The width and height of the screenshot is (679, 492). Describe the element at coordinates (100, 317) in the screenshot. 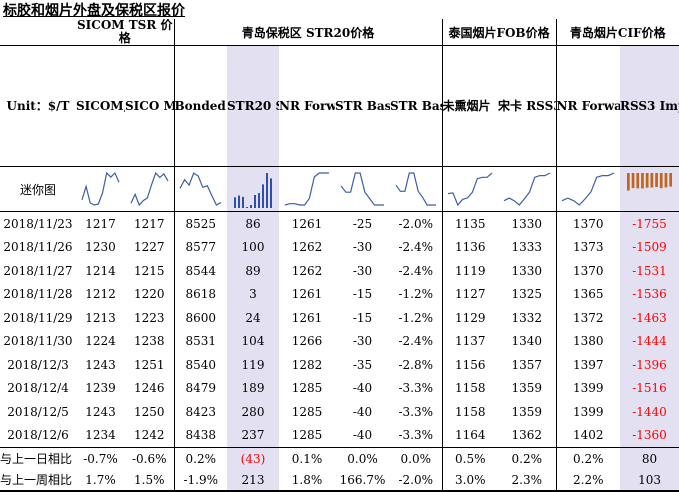

I see `value-cell: 1213` at that location.